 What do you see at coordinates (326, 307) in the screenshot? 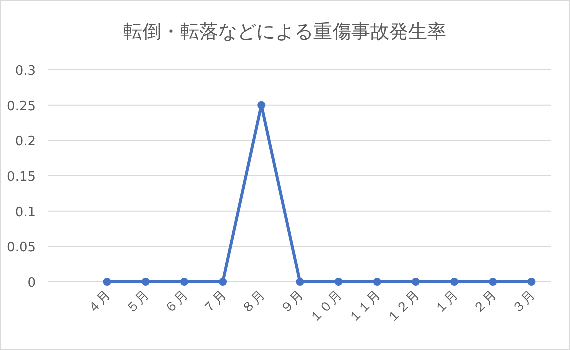
I see `x-tick-label: １０月` at bounding box center [326, 307].